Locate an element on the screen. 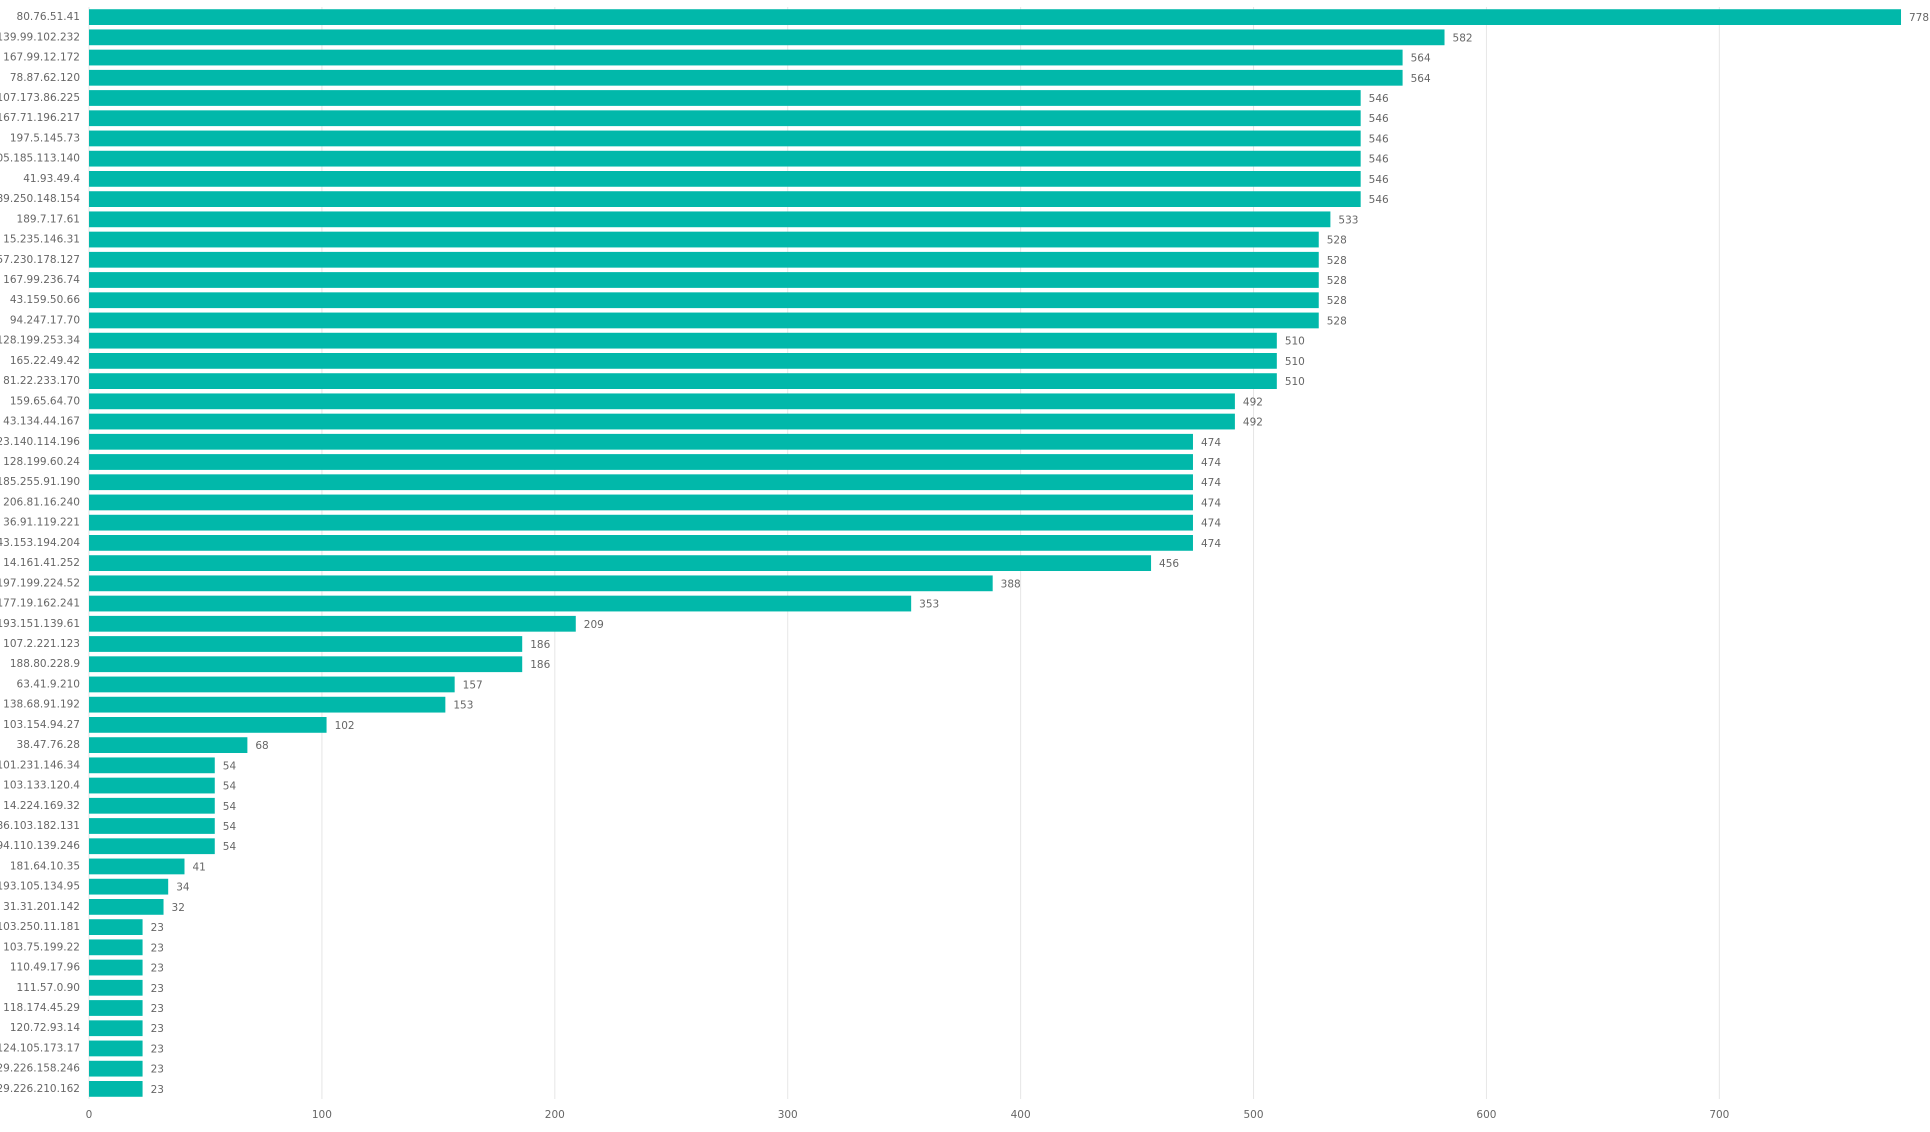 The height and width of the screenshot is (1132, 1930). data-label: 510 is located at coordinates (1295, 362).